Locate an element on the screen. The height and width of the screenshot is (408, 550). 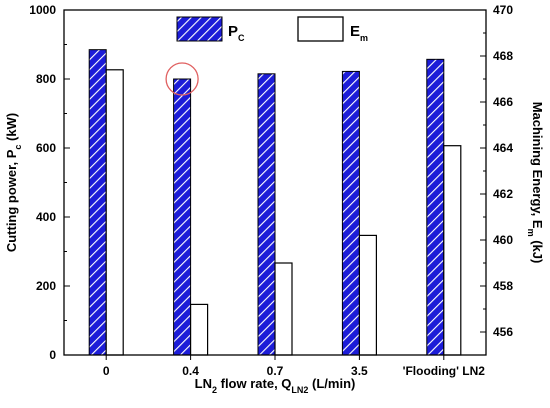
y-right-tick-label: 470 is located at coordinates (503, 10).